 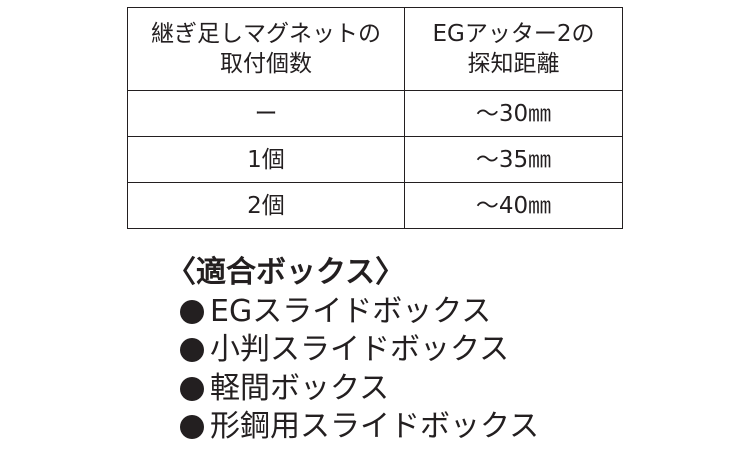 I want to click on list-item: 軽間ボックス, so click(x=354, y=389).